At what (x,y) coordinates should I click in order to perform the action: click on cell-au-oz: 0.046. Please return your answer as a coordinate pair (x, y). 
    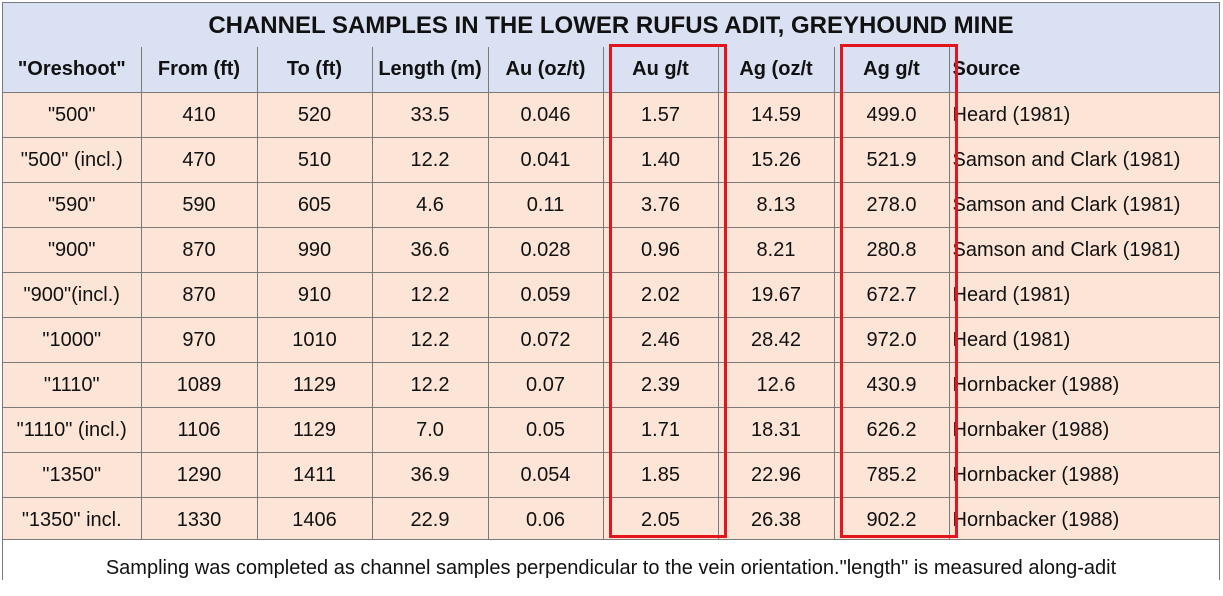
    Looking at the image, I should click on (545, 115).